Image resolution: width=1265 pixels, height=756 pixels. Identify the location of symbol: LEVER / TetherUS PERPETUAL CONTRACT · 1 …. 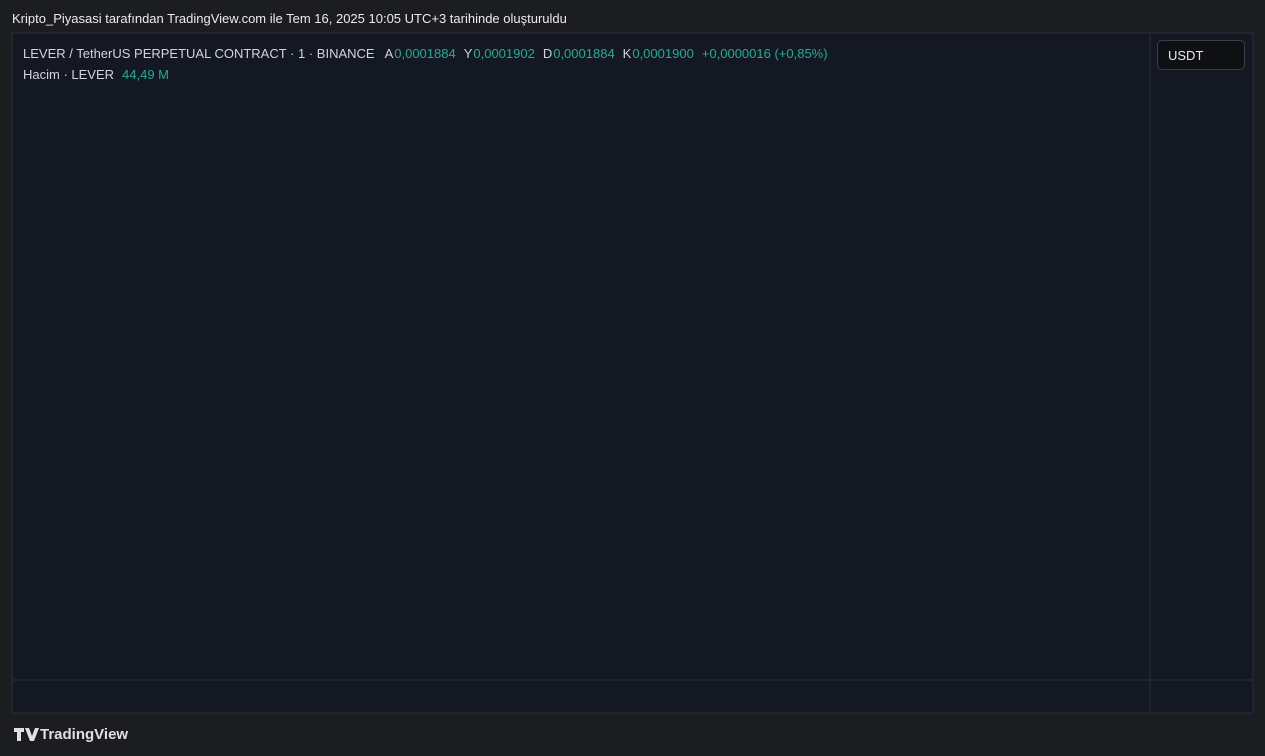
(199, 53).